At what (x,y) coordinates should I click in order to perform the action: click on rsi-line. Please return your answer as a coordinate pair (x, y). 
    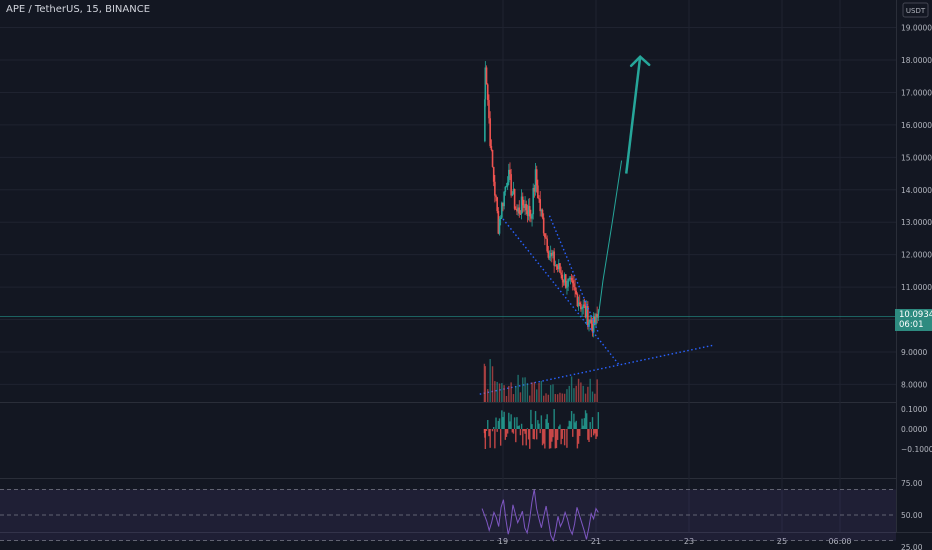
    Looking at the image, I should click on (540, 516).